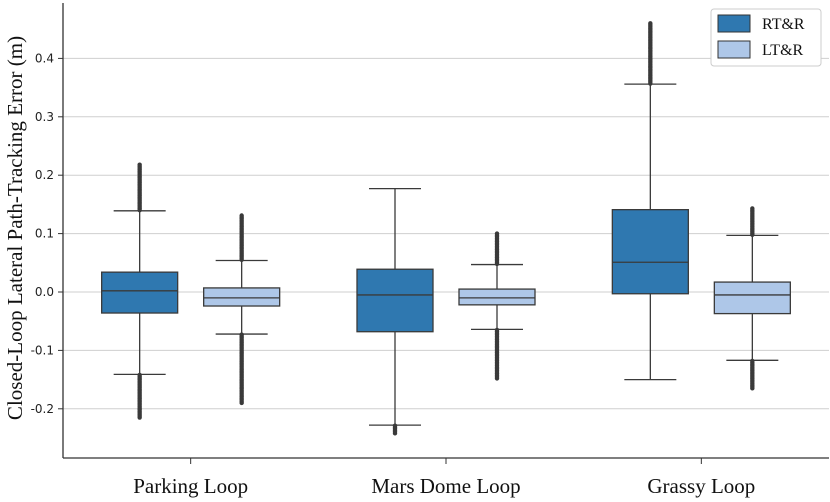 The image size is (830, 502). What do you see at coordinates (42, 350) in the screenshot?
I see `y-tick-label: -0.1` at bounding box center [42, 350].